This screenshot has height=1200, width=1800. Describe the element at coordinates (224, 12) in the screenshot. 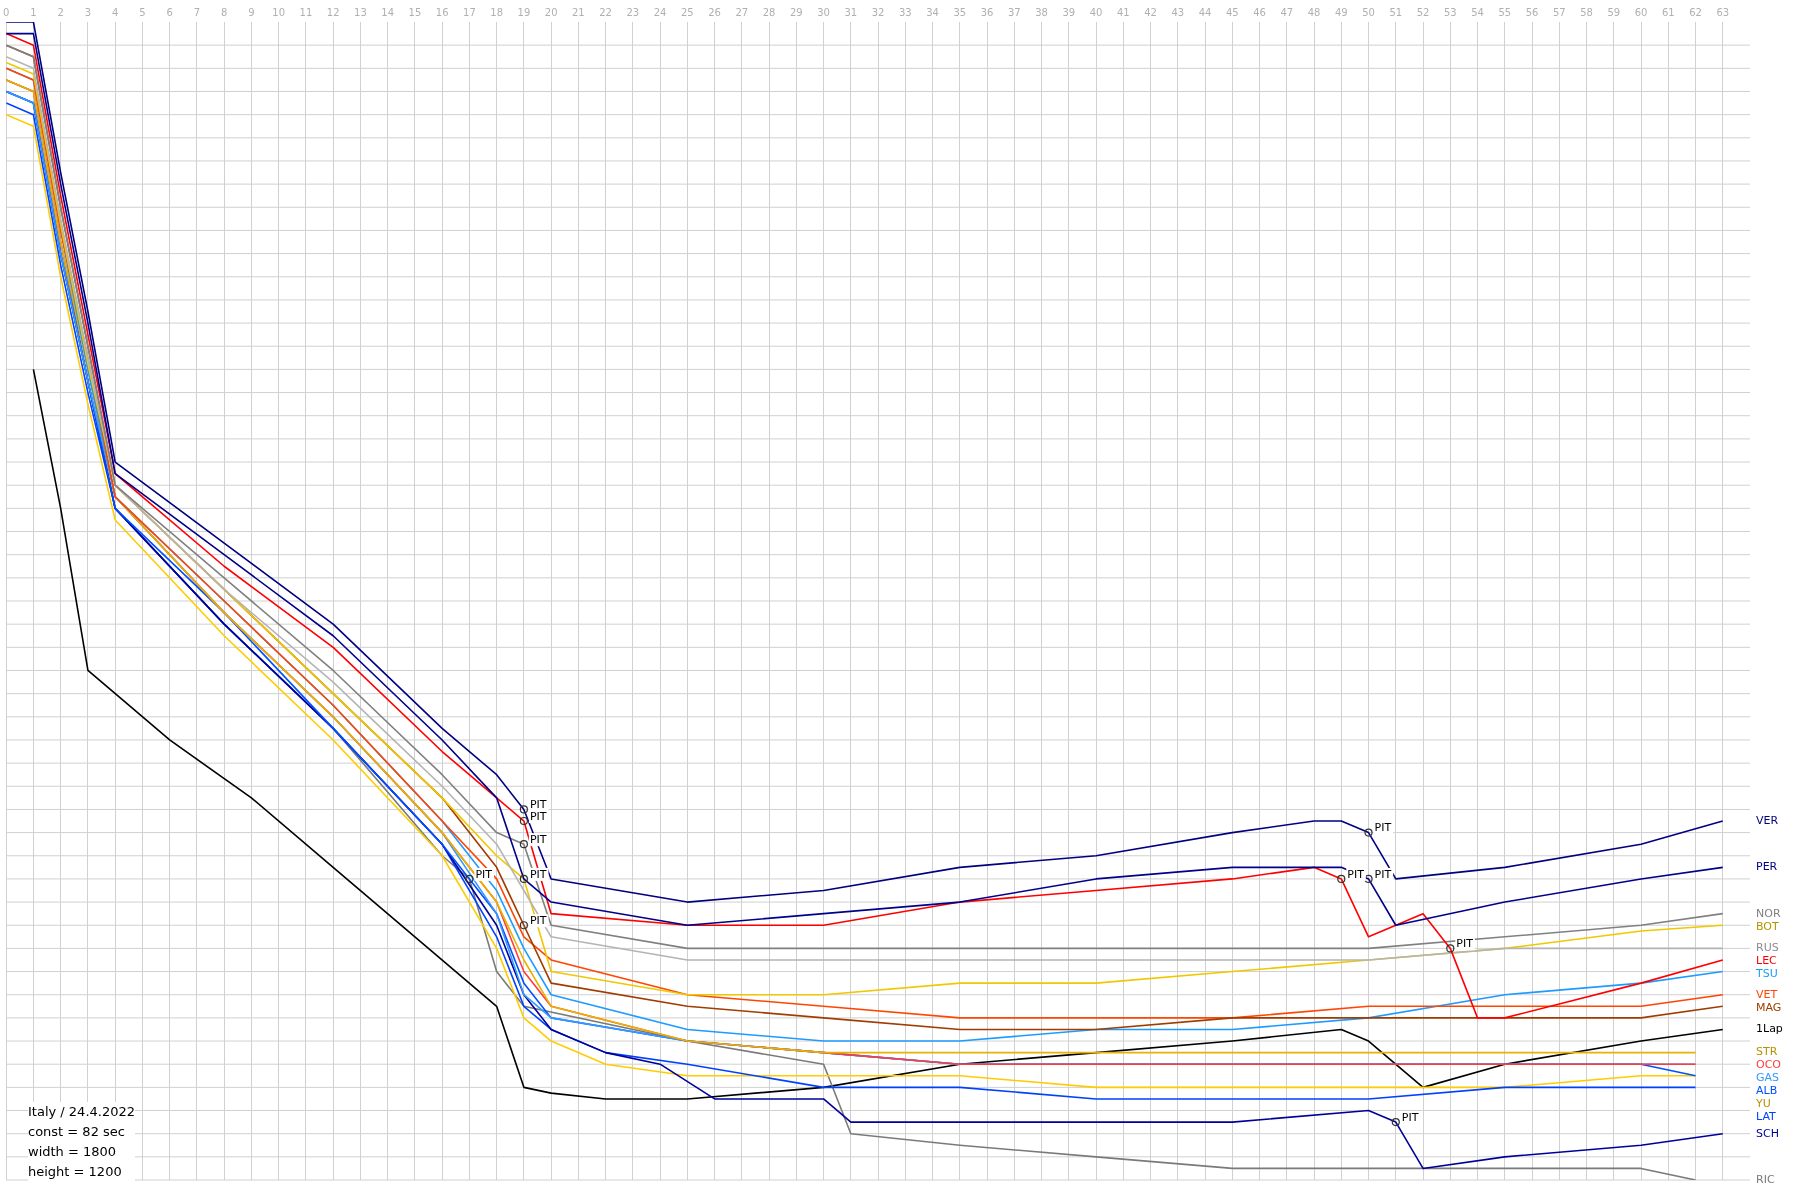

I see `x-tick-label: 8` at that location.